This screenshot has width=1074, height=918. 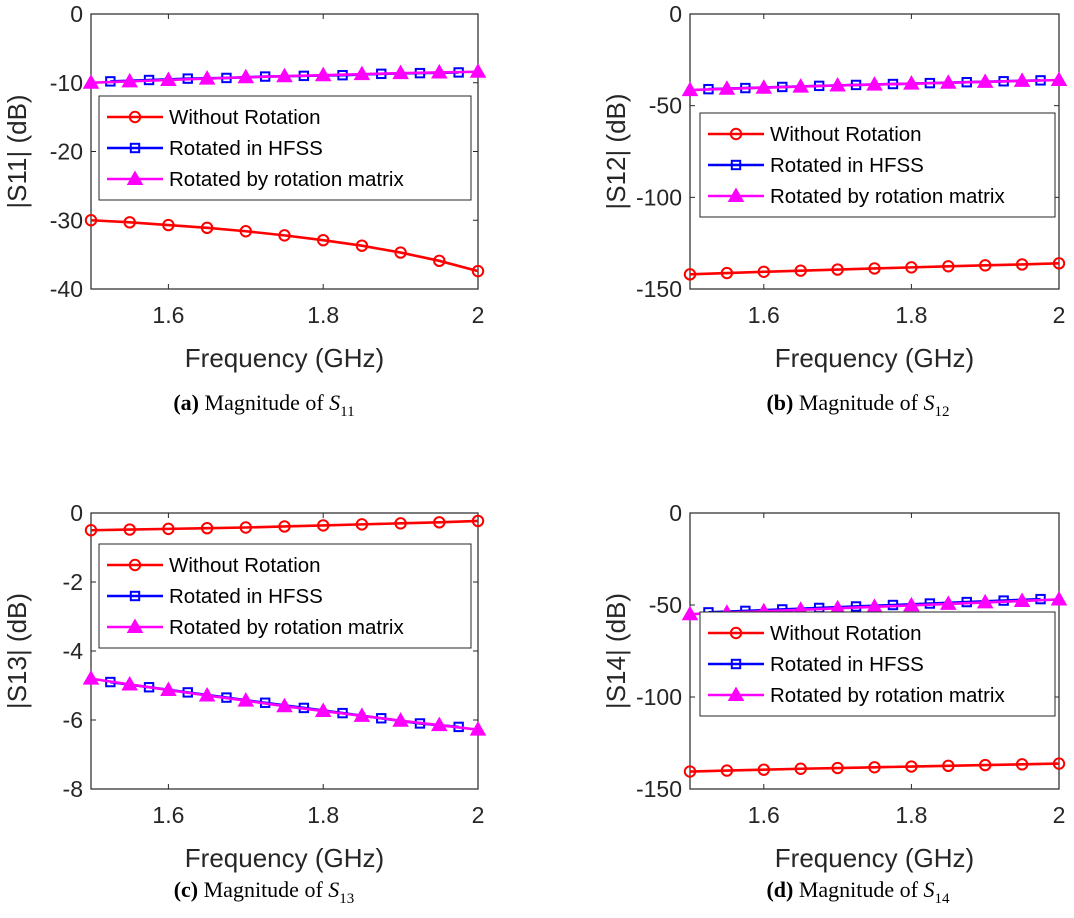 I want to click on y-tick-label: -100, so click(x=659, y=697).